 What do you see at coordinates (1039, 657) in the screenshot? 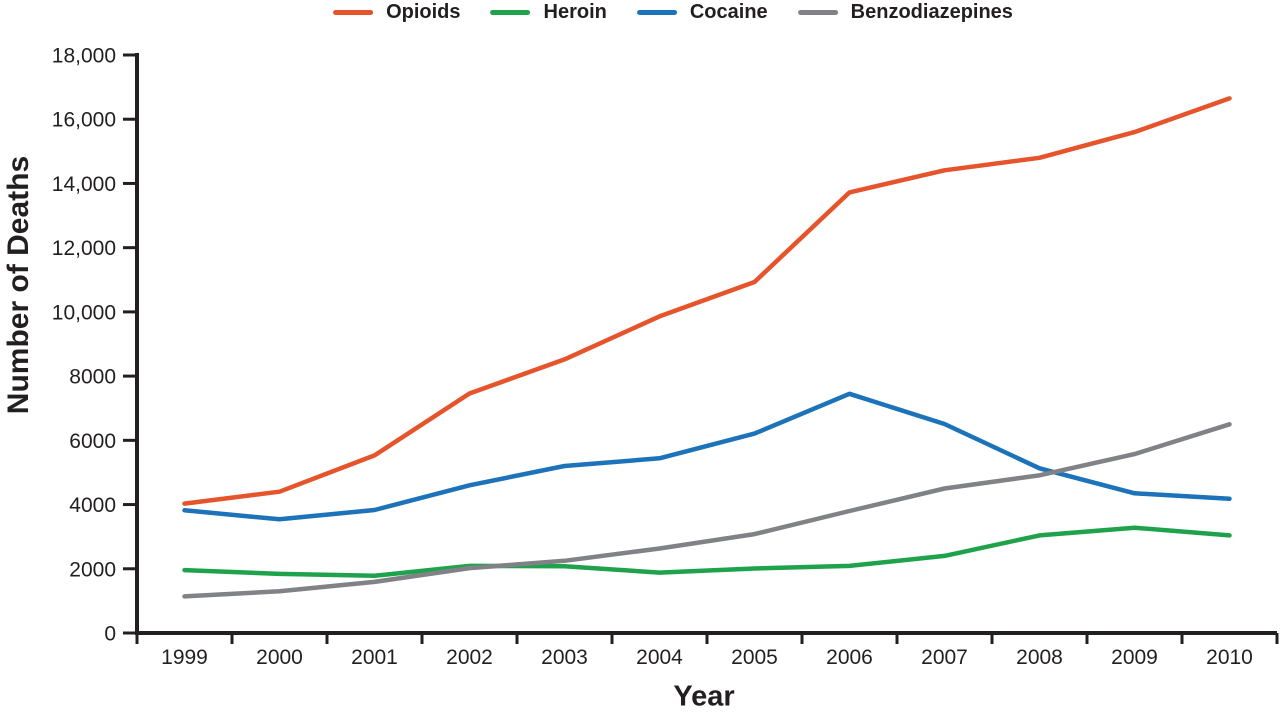
I see `x-tick-label: 2008` at bounding box center [1039, 657].